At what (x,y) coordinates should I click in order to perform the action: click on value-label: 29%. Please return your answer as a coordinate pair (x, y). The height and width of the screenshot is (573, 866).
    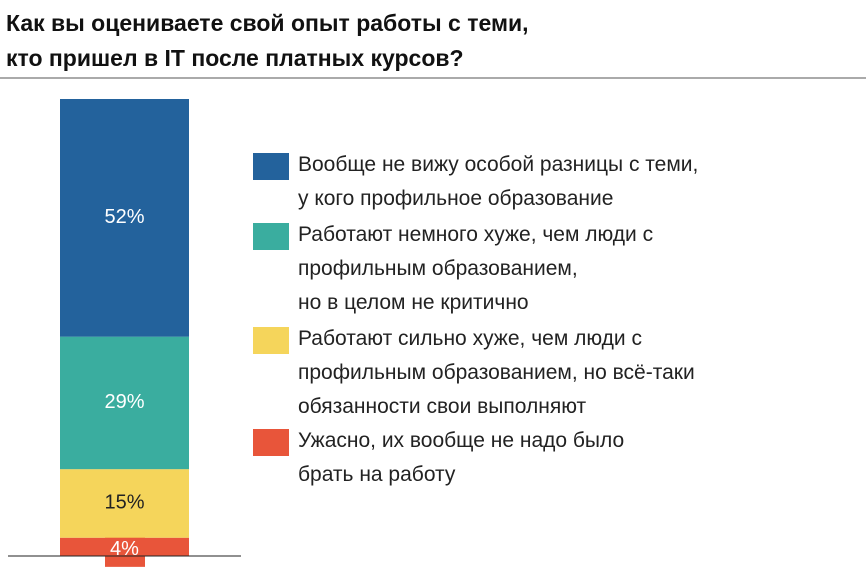
    Looking at the image, I should click on (124, 402).